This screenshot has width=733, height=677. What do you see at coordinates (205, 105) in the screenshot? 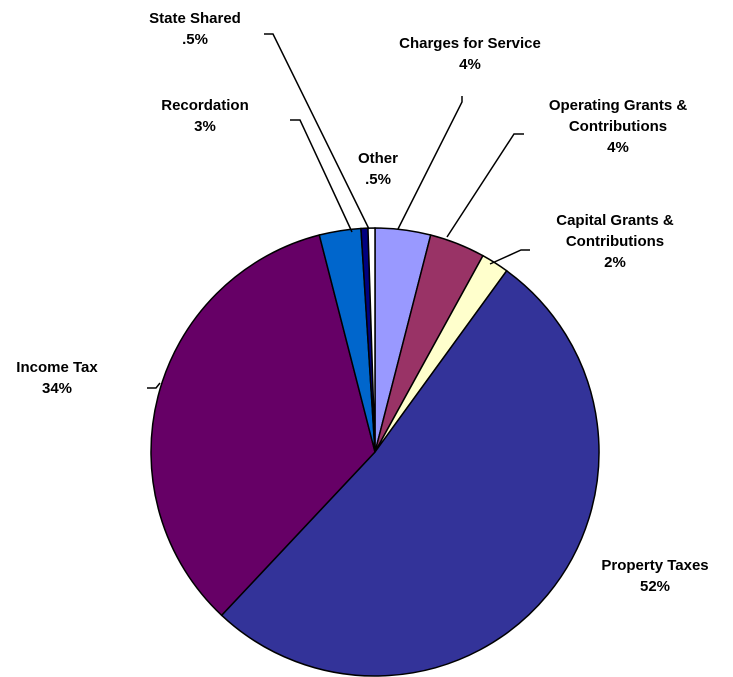
I see `category-name: Recordation` at bounding box center [205, 105].